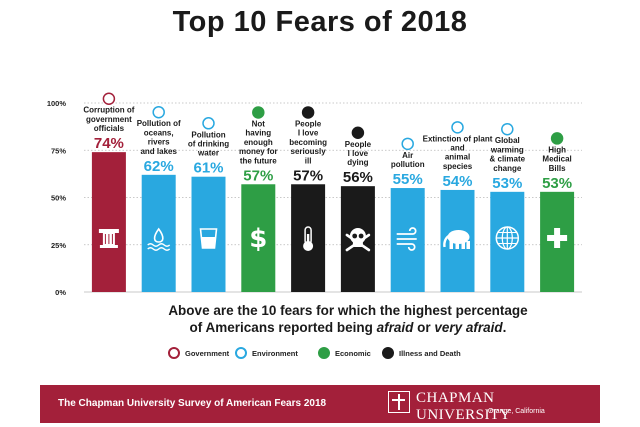 This screenshot has height=427, width=640. I want to click on legend-label: Government, so click(207, 353).